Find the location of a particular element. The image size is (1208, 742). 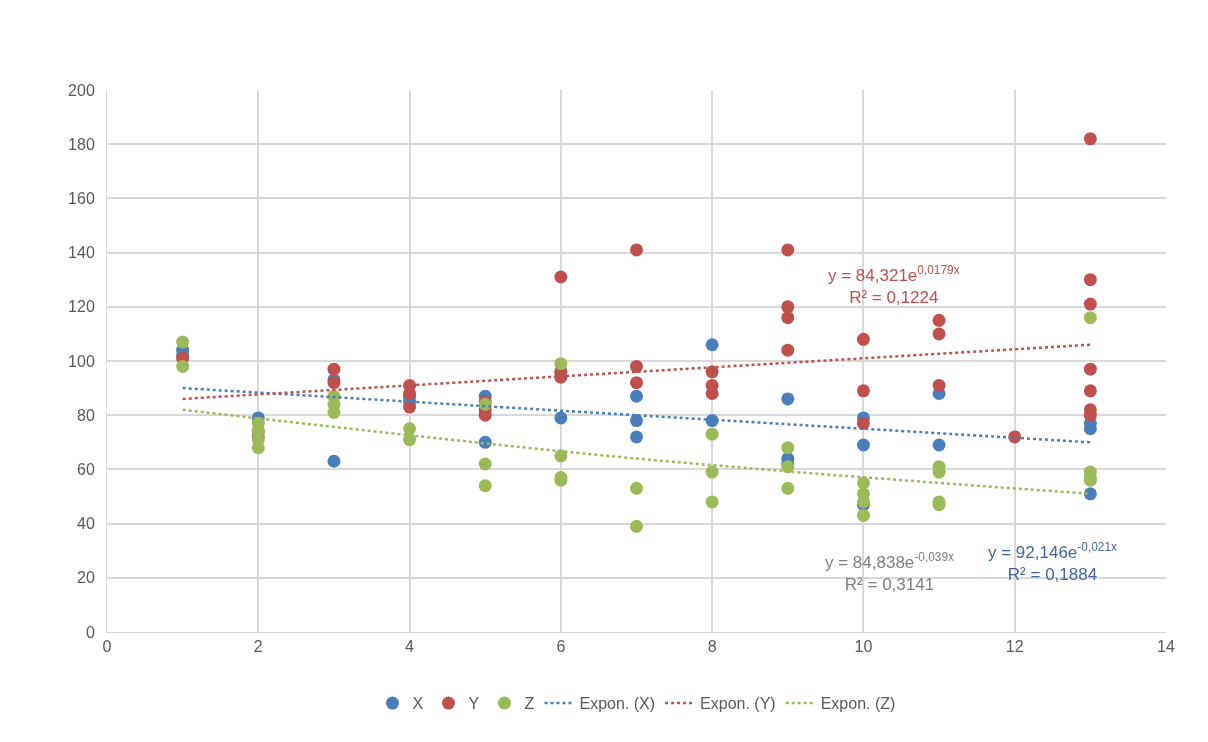

y-tick-label: 180 is located at coordinates (81, 144).